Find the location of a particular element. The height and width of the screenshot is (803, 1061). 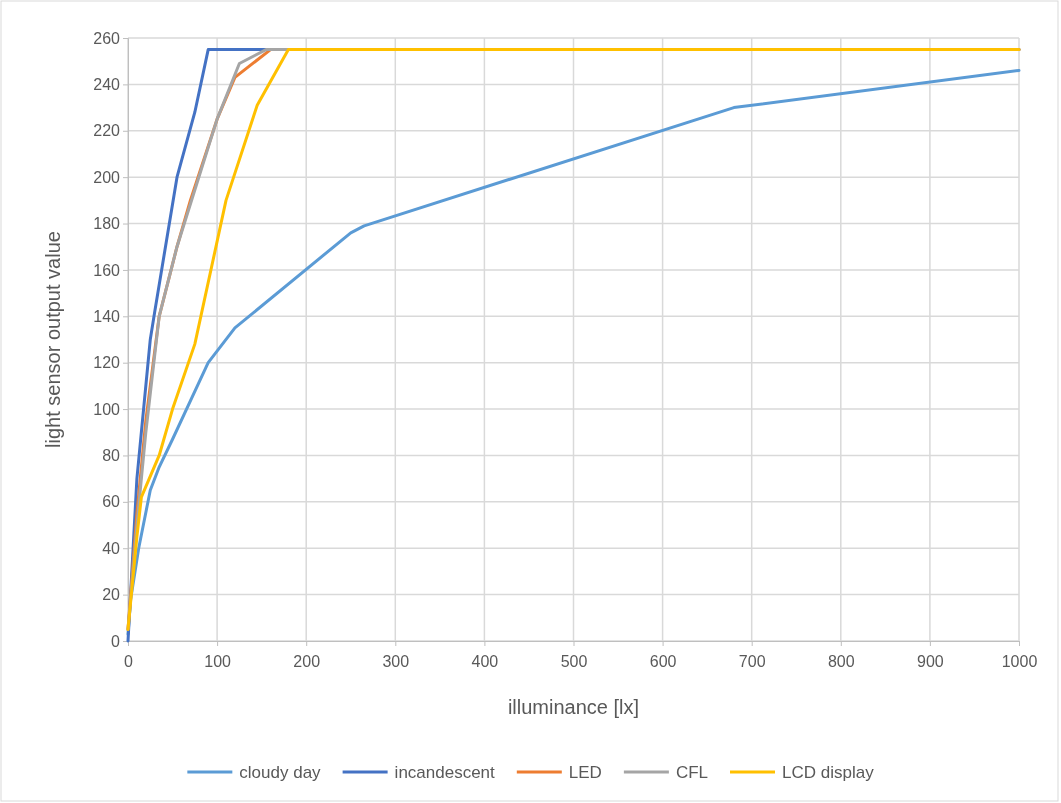

legend-label: cloudy day is located at coordinates (280, 772).